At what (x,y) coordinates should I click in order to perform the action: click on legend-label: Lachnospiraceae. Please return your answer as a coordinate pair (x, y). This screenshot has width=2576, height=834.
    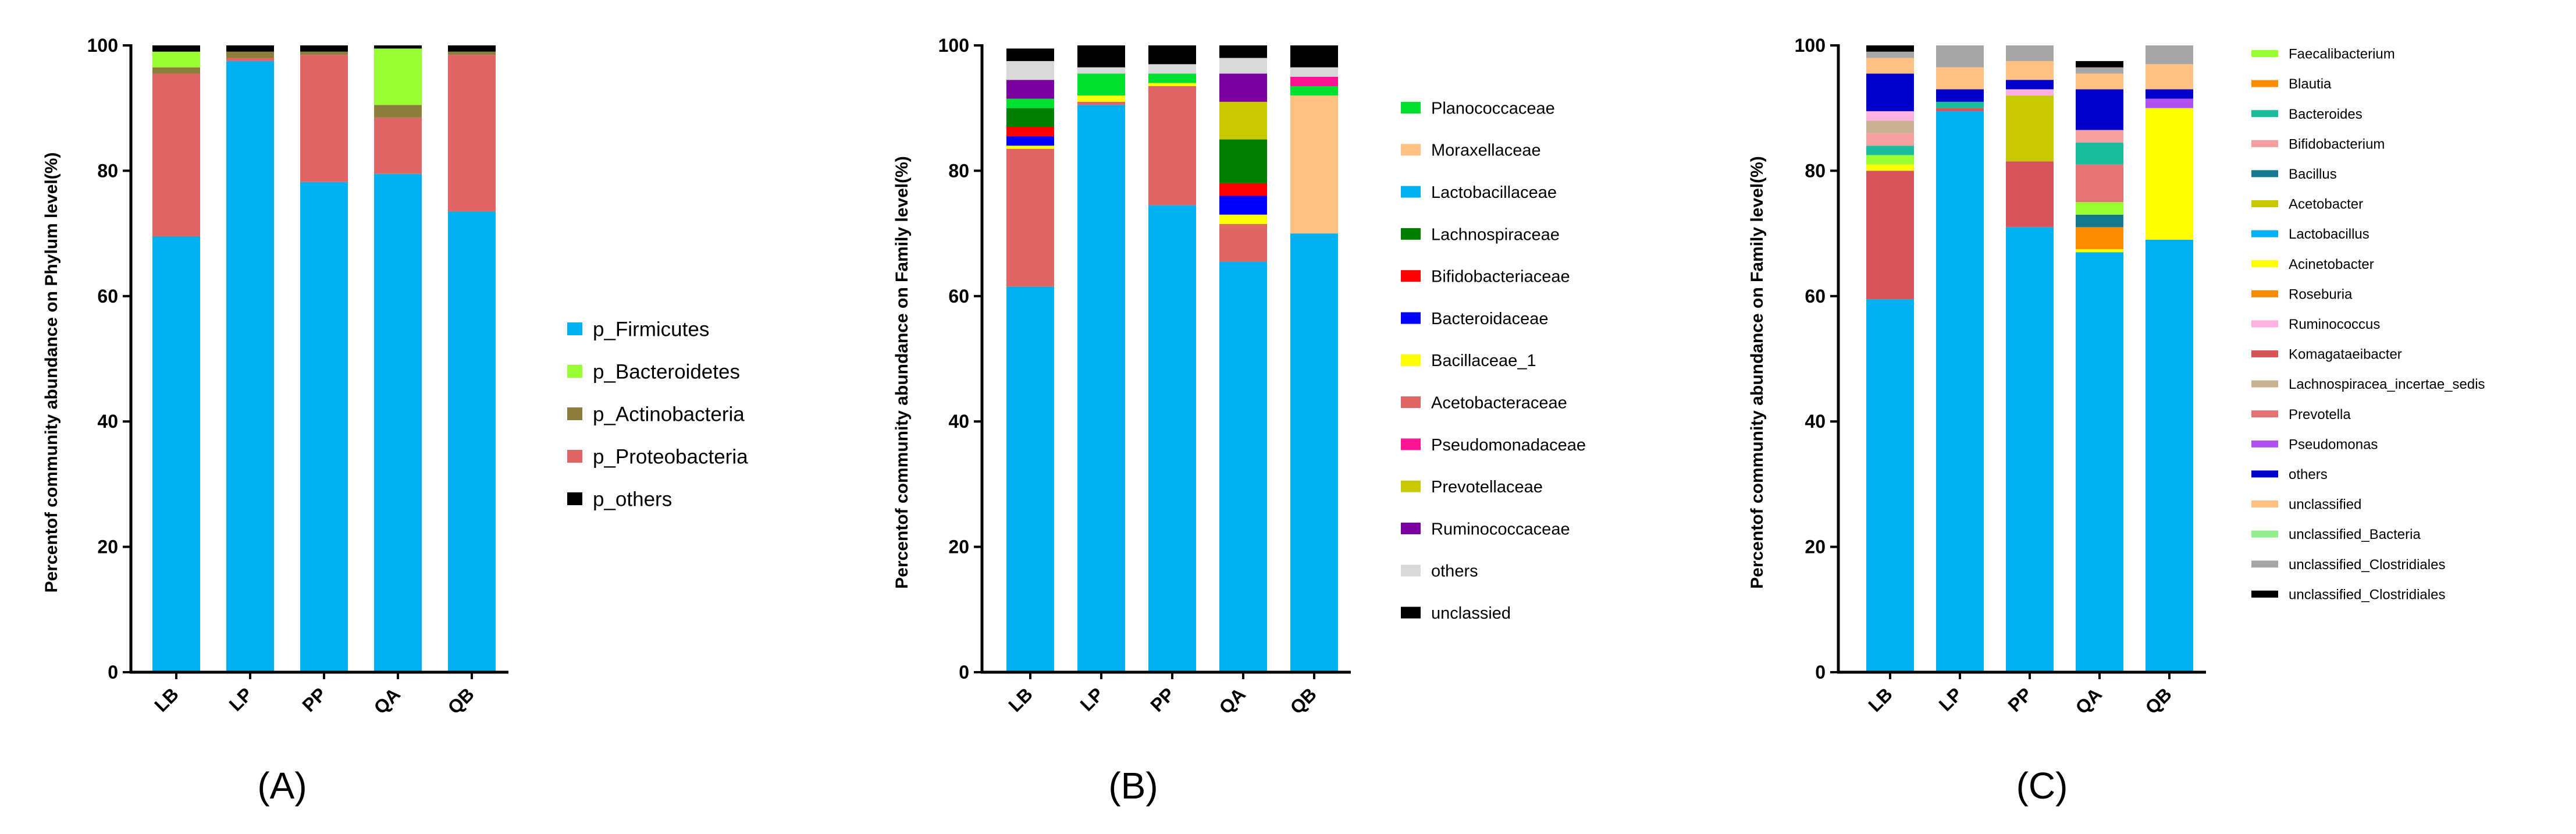
    Looking at the image, I should click on (1495, 235).